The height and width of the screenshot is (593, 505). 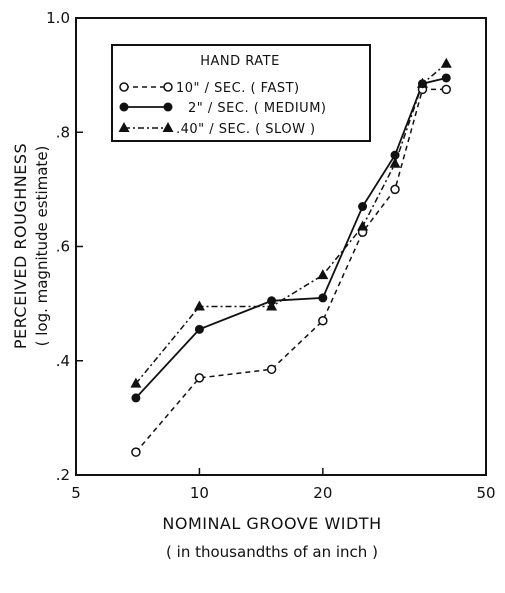 What do you see at coordinates (124, 127) in the screenshot?
I see `legend-marker-slow` at bounding box center [124, 127].